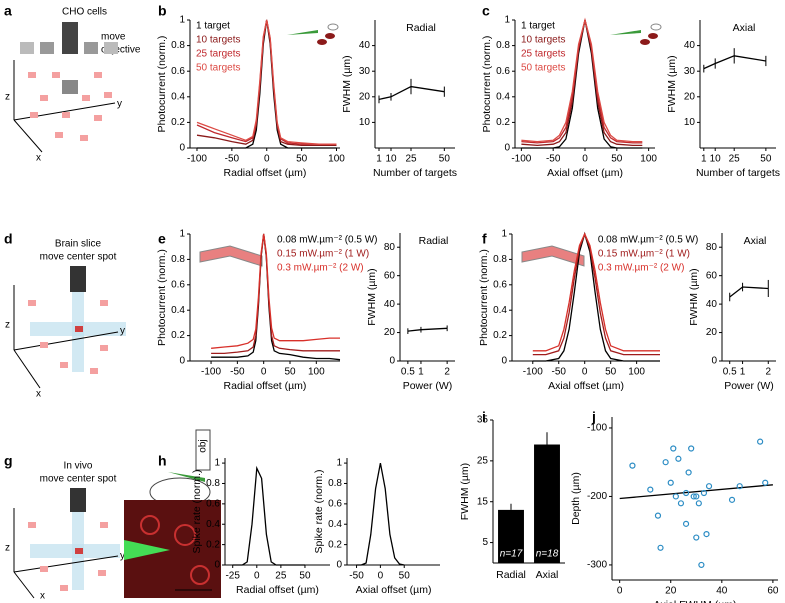 The height and width of the screenshot is (603, 785). I want to click on y-tick-label: 15, so click(483, 501).